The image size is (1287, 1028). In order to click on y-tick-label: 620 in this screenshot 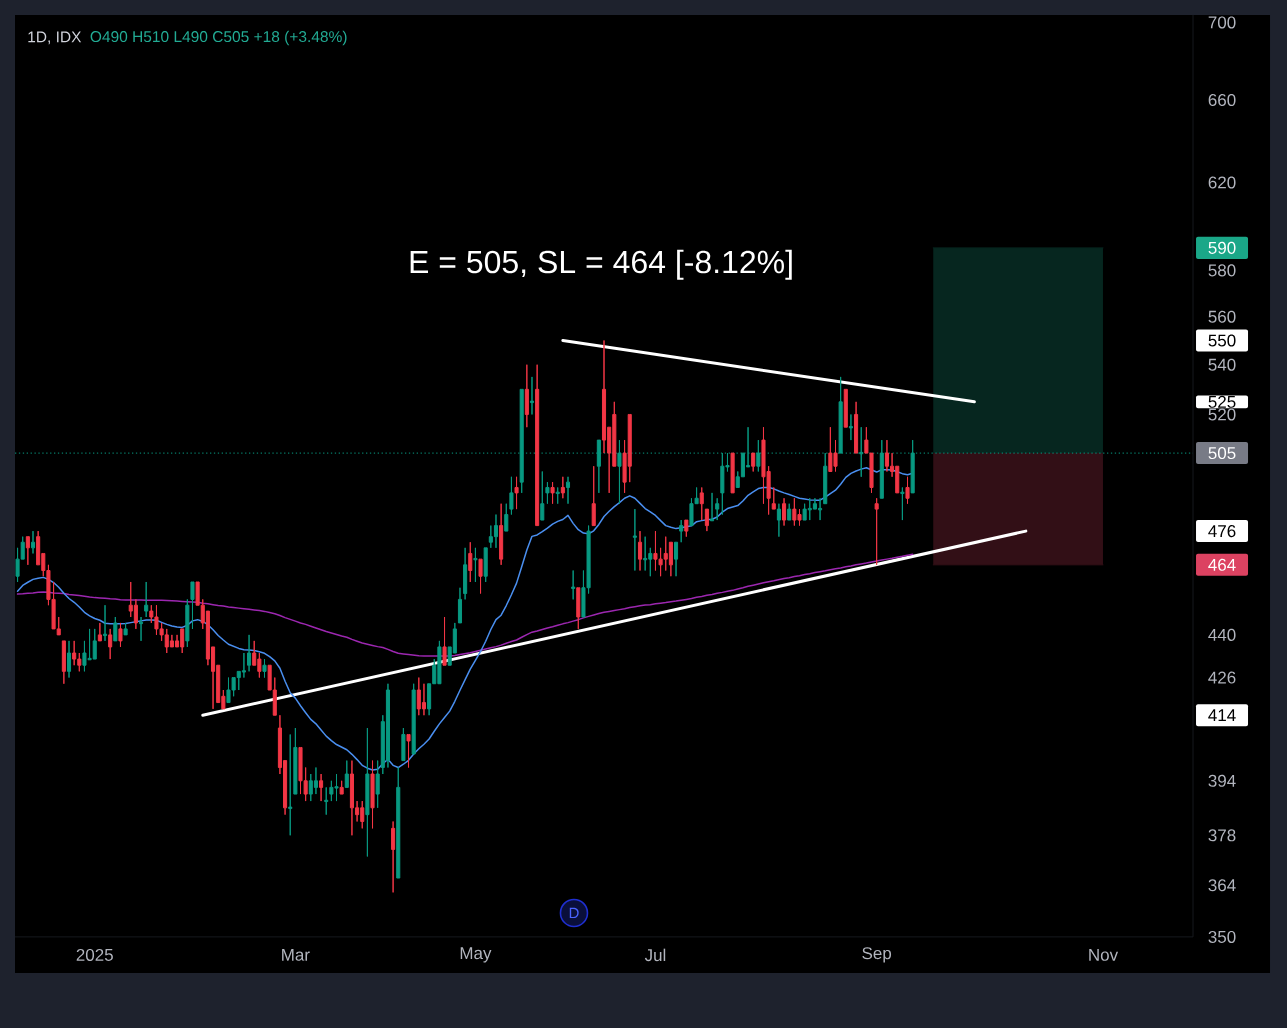, I will do `click(1222, 182)`.